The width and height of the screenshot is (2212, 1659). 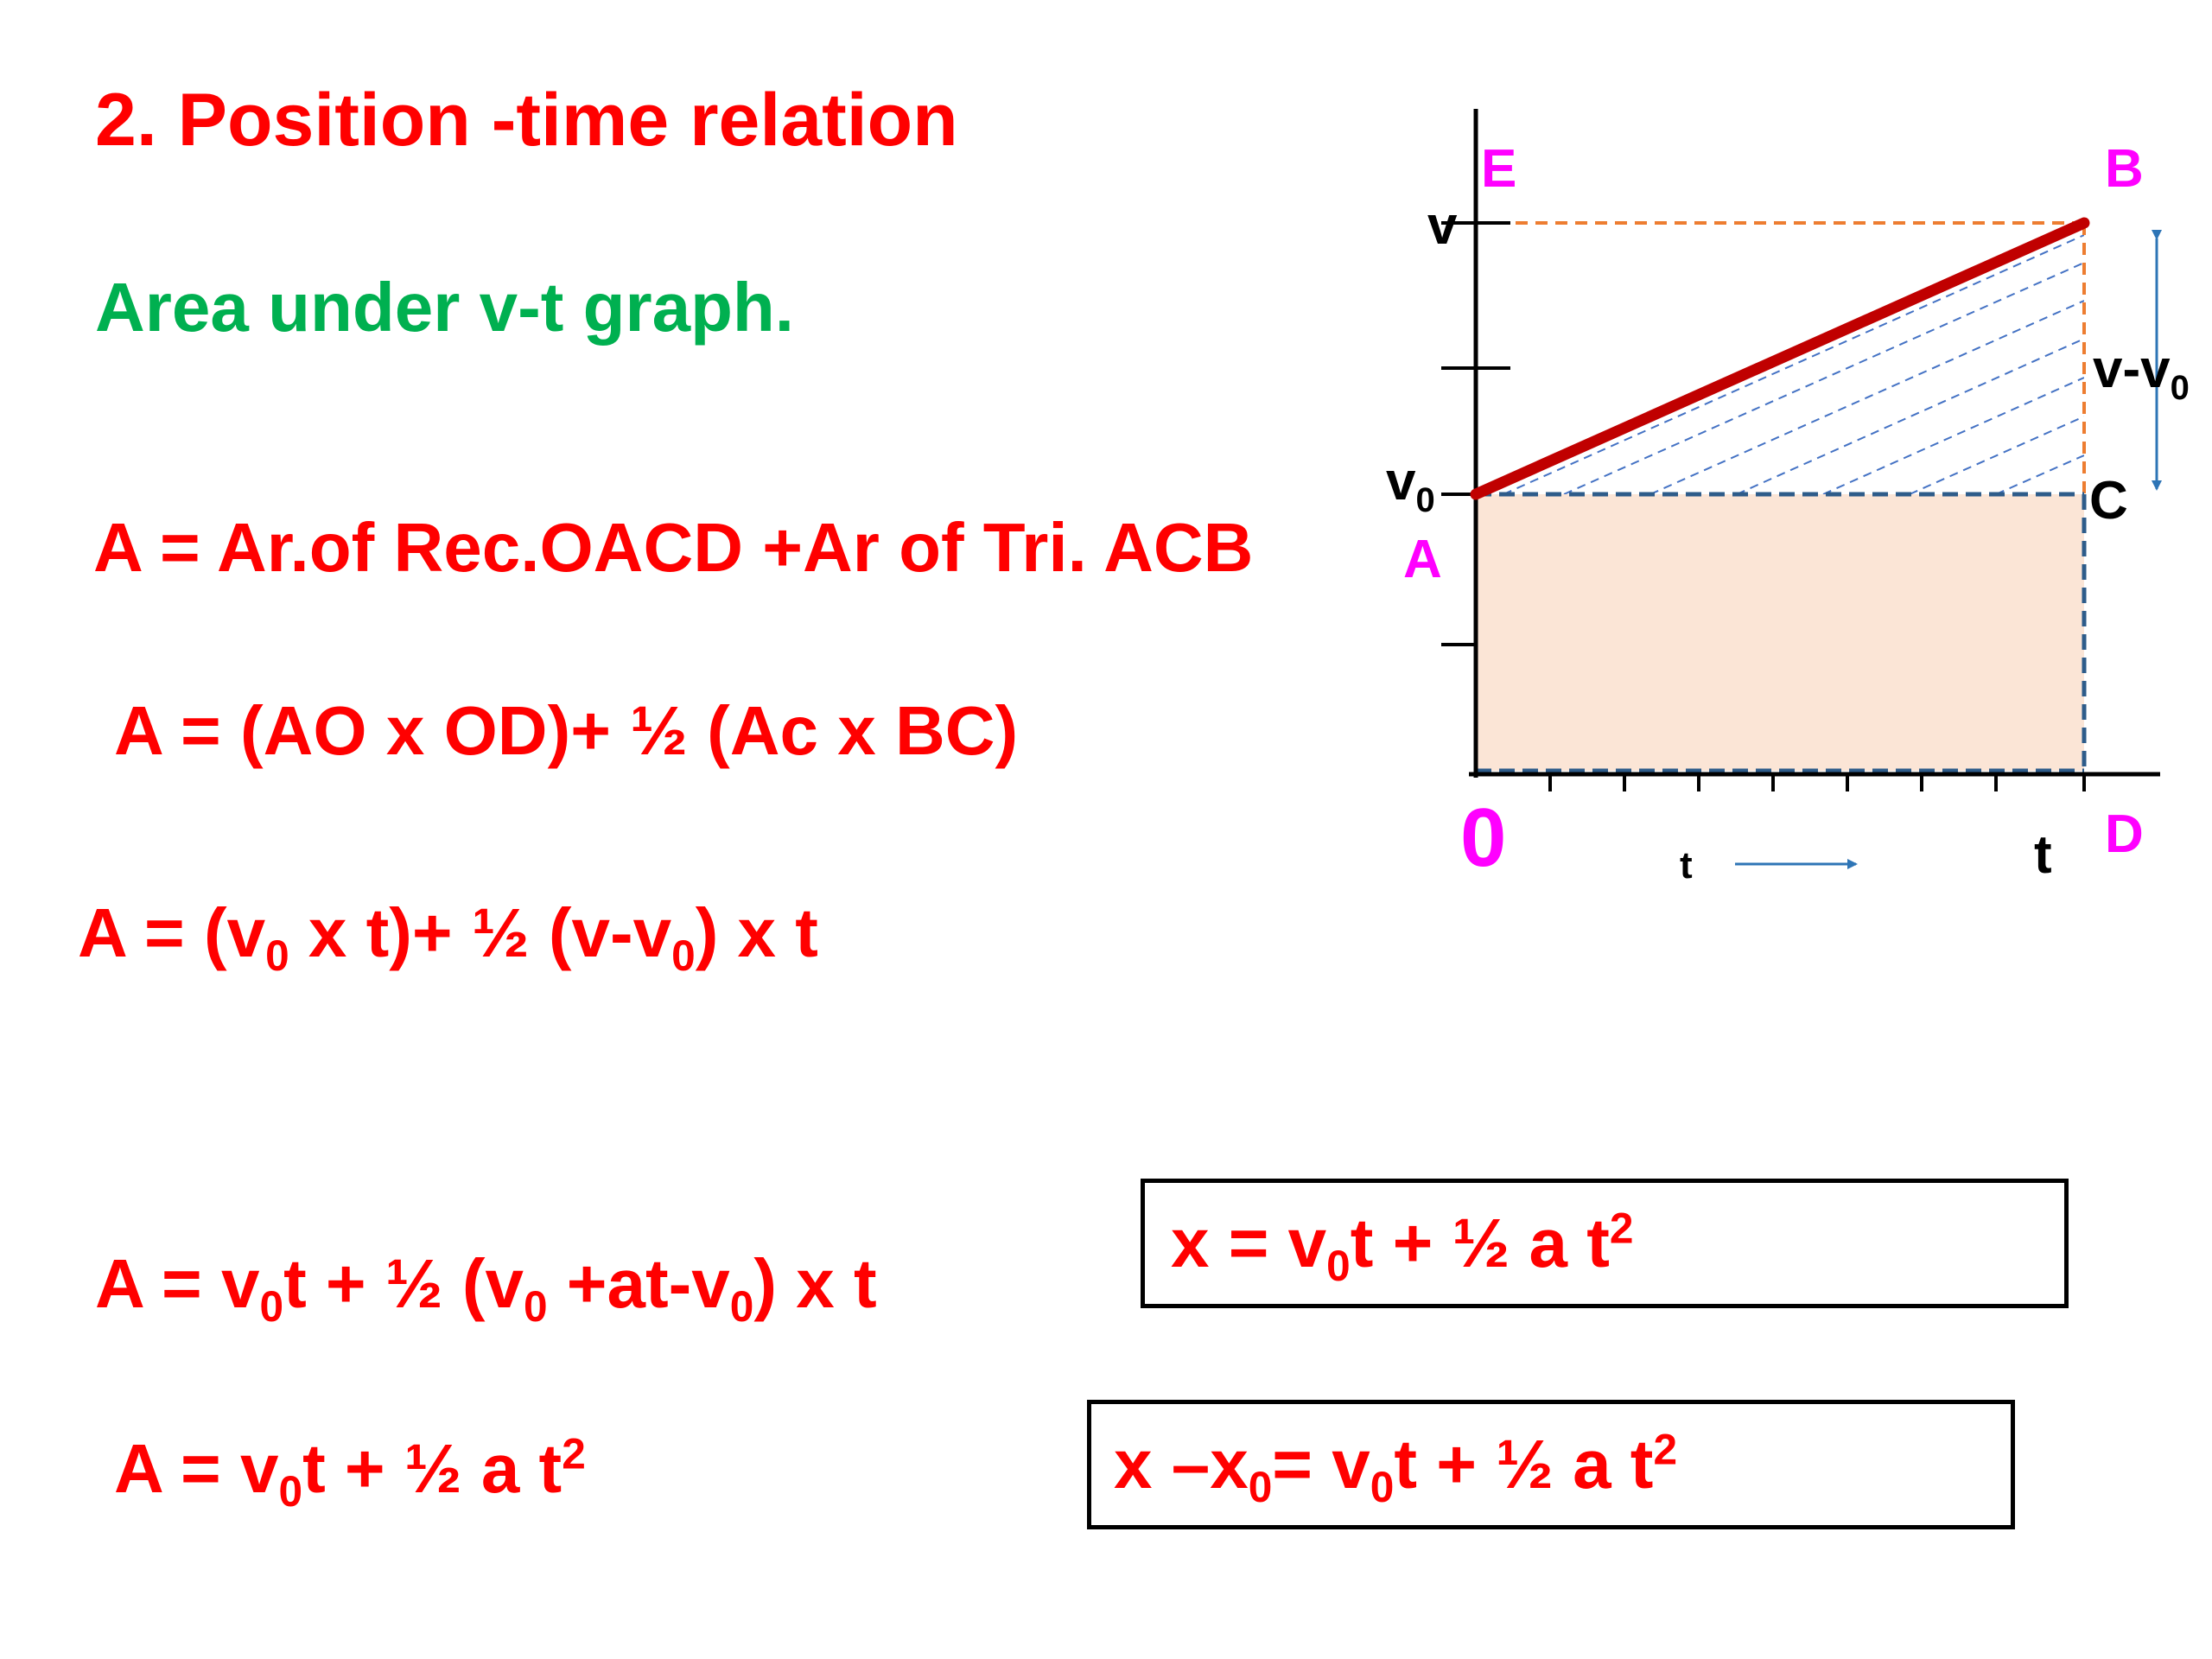 I want to click on origin-label: 0, so click(x=1483, y=837).